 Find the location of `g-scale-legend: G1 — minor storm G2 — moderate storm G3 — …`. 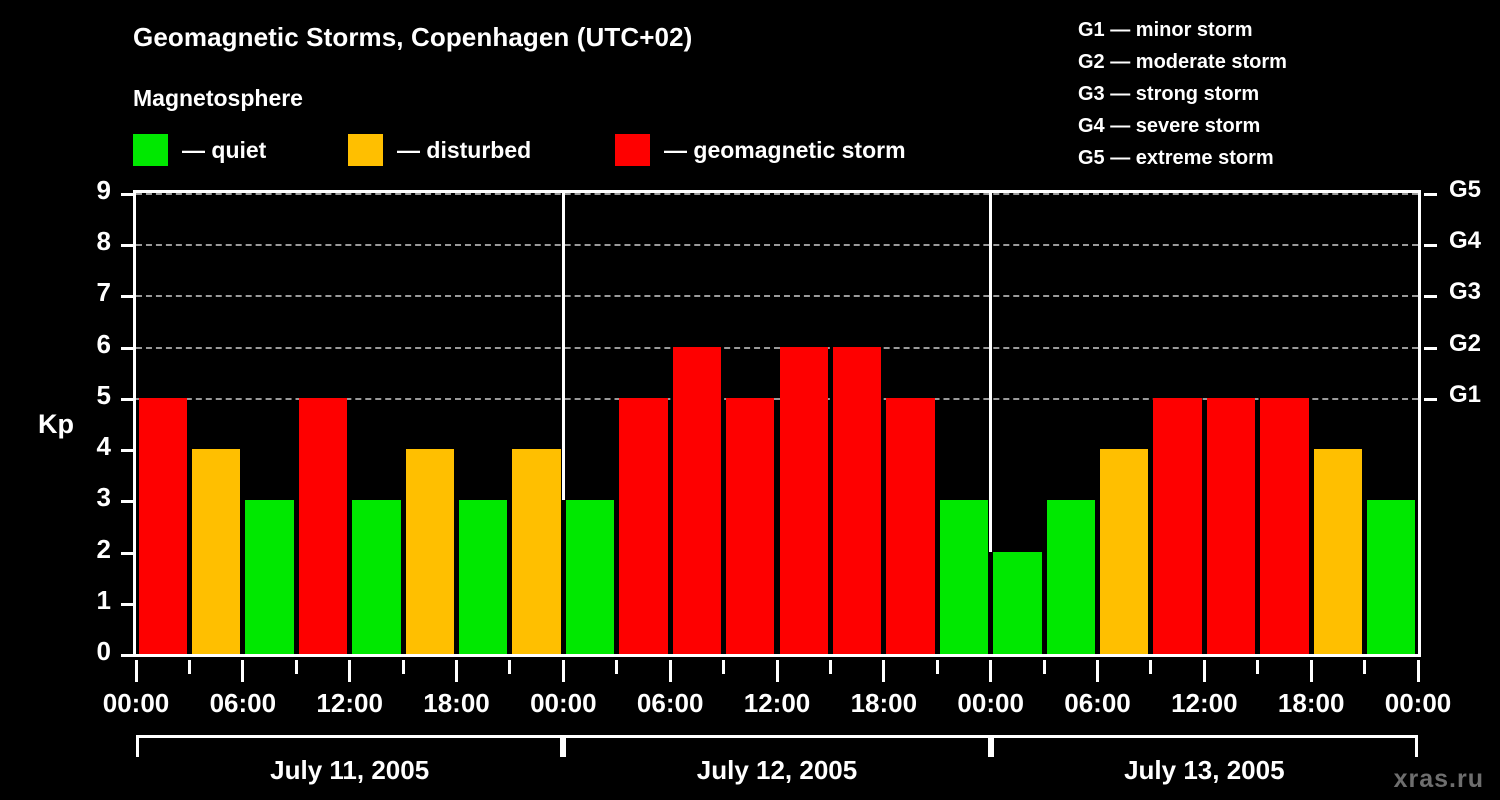

g-scale-legend: G1 — minor storm G2 — moderate storm G3 — … is located at coordinates (1182, 94).